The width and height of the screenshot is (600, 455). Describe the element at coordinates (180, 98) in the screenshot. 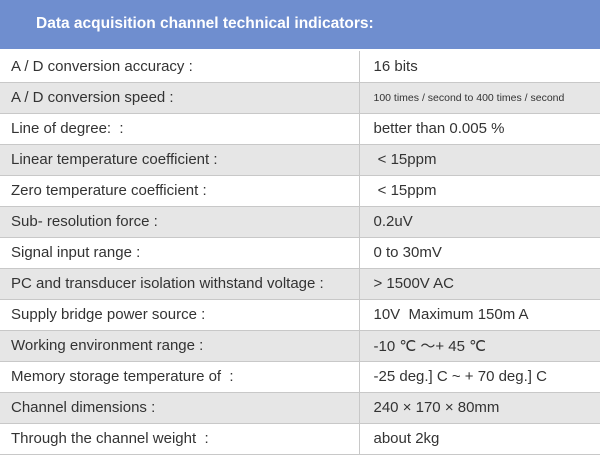

I see `parameter-name: A / D conversion speed :` at that location.